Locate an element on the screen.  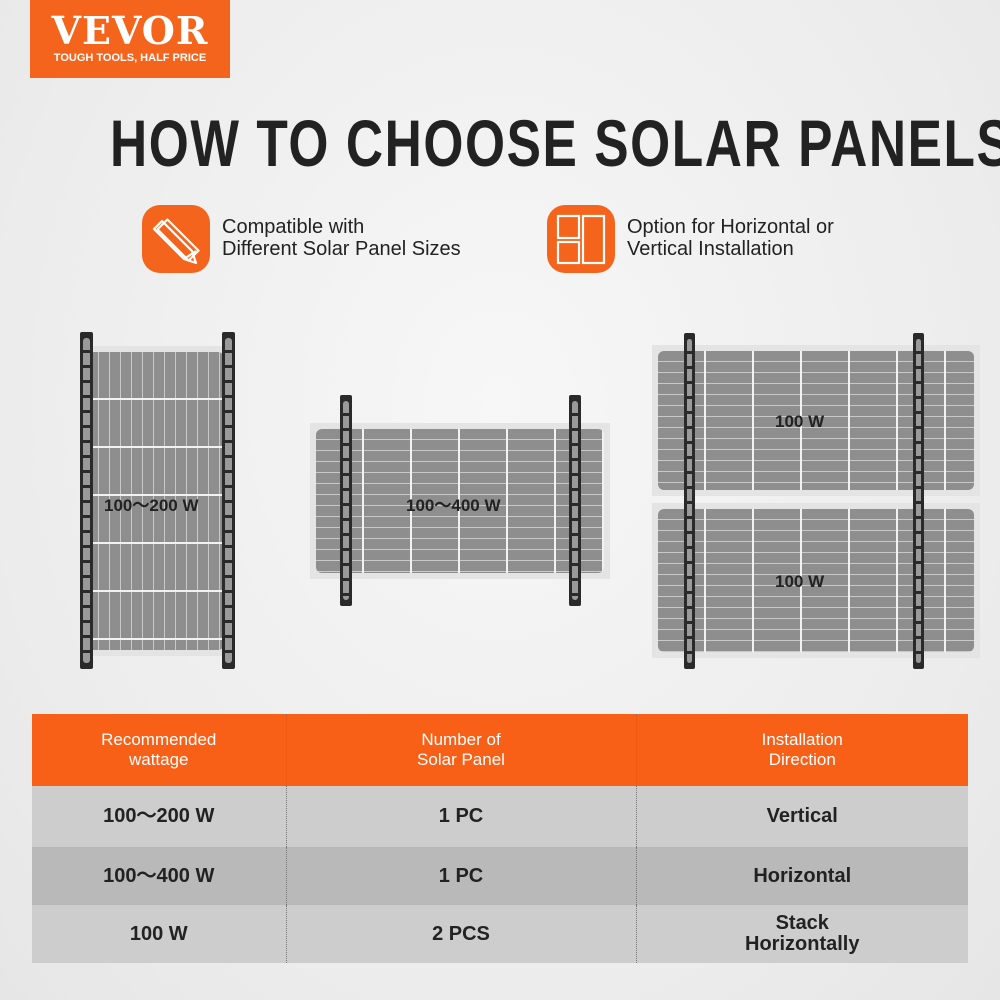
header-wattage: Recommended wattage is located at coordinates (159, 750).